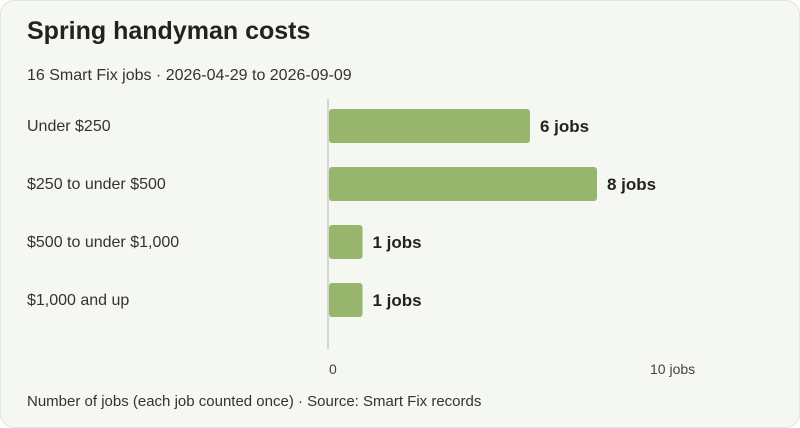 Image resolution: width=800 pixels, height=428 pixels. What do you see at coordinates (78, 300) in the screenshot?
I see `category-label: $1,000 and up` at bounding box center [78, 300].